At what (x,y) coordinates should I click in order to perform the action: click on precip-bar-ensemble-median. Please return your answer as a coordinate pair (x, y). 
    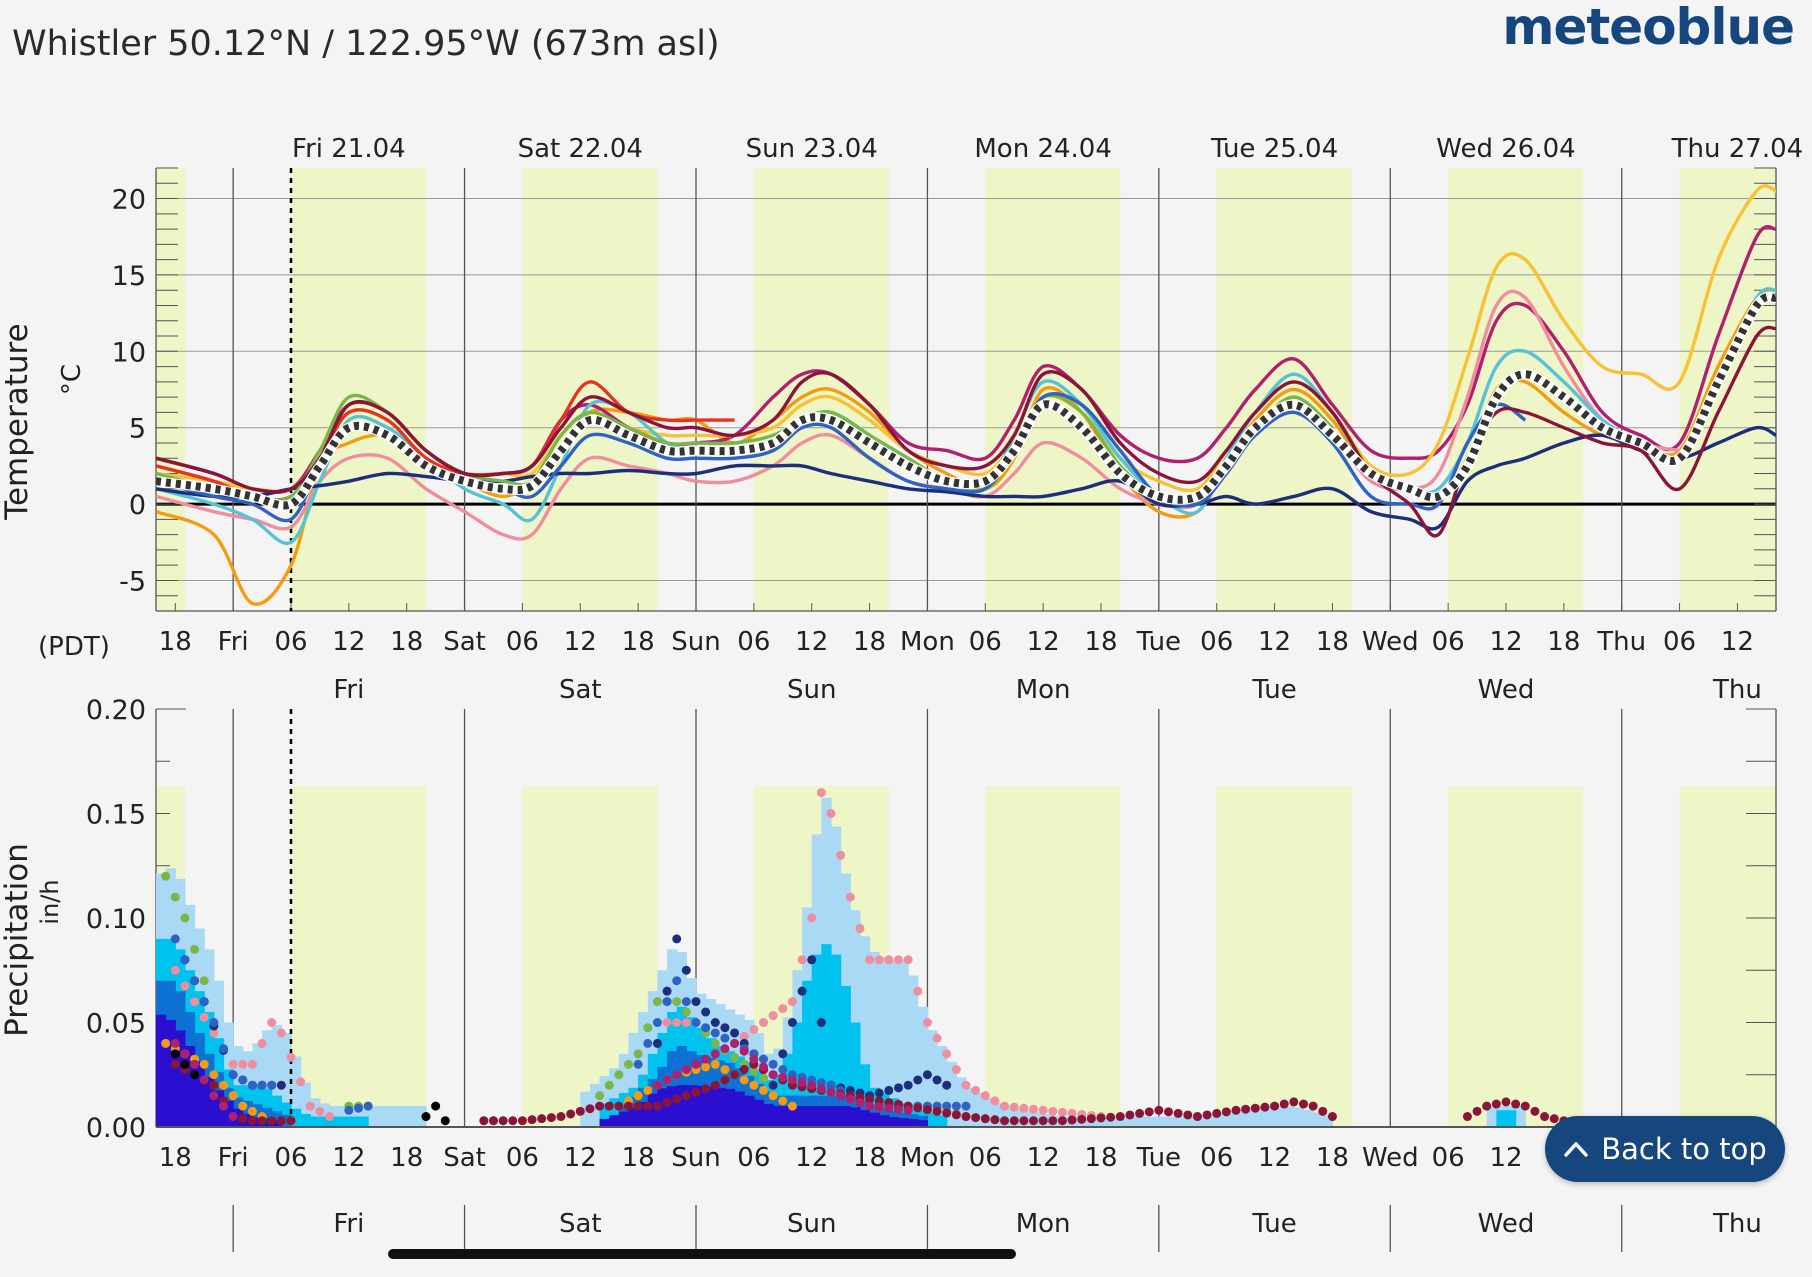
    Looking at the image, I should click on (286, 1120).